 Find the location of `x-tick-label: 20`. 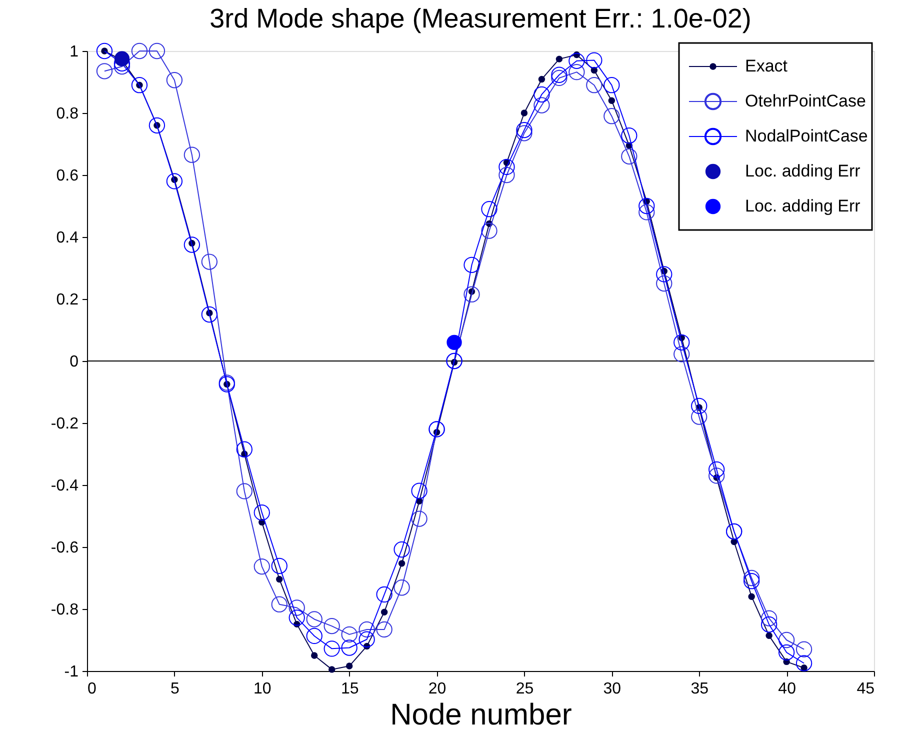

x-tick-label: 20 is located at coordinates (437, 689).